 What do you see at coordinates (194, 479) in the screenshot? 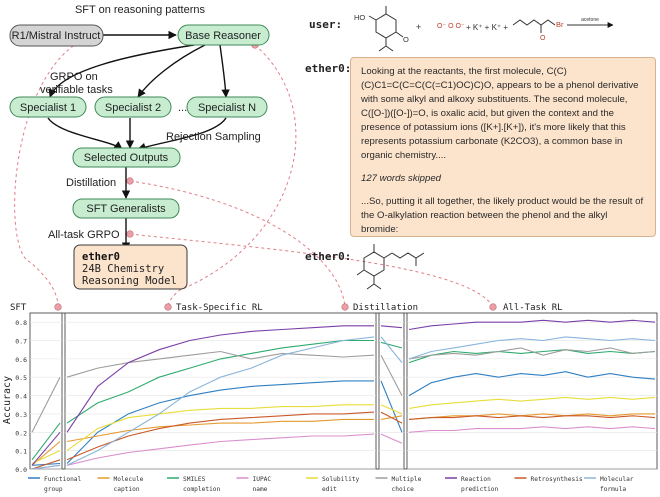
I see `legend-label: SMILES` at bounding box center [194, 479].